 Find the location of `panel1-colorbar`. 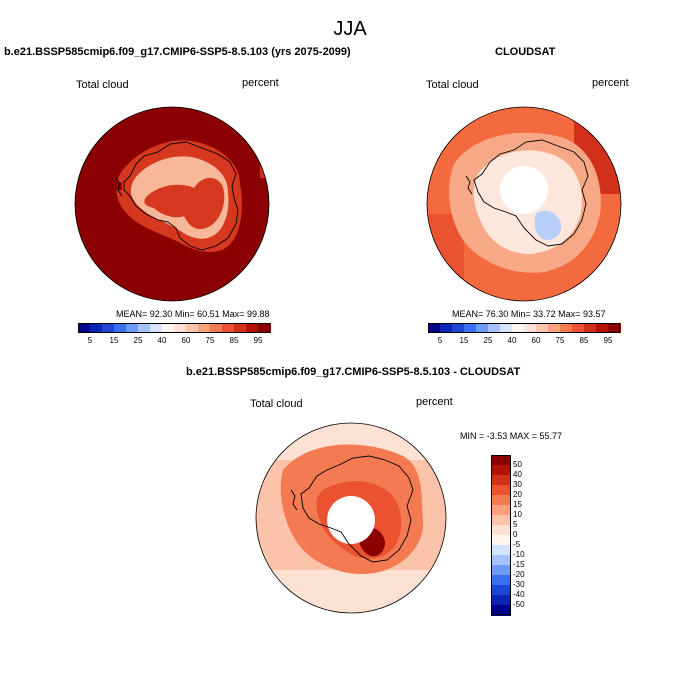

panel1-colorbar is located at coordinates (174, 328).